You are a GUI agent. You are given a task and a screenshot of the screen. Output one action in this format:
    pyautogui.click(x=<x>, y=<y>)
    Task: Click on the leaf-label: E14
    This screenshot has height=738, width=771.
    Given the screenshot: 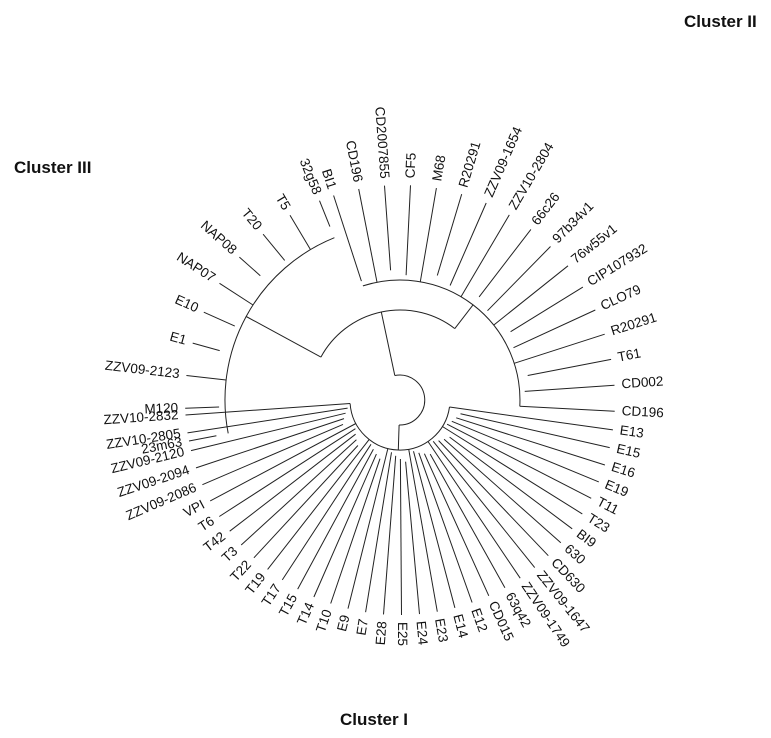 What is the action you would take?
    pyautogui.click(x=460, y=626)
    